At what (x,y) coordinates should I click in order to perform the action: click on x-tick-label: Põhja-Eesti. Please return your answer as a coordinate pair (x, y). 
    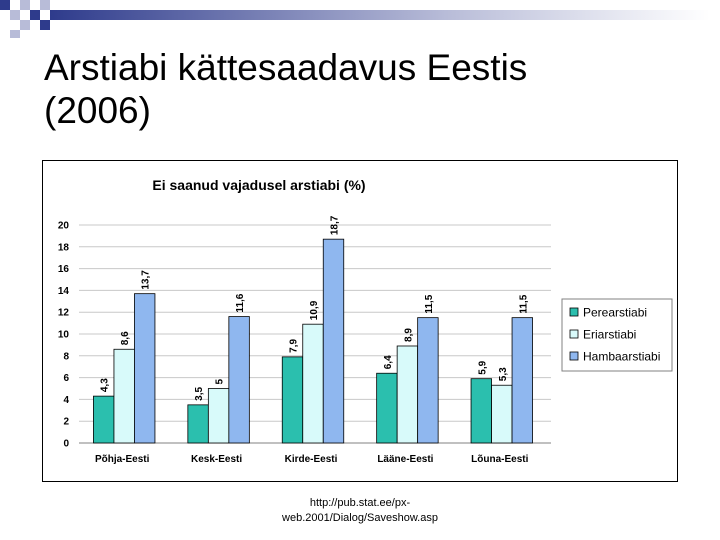
    Looking at the image, I should click on (122, 459).